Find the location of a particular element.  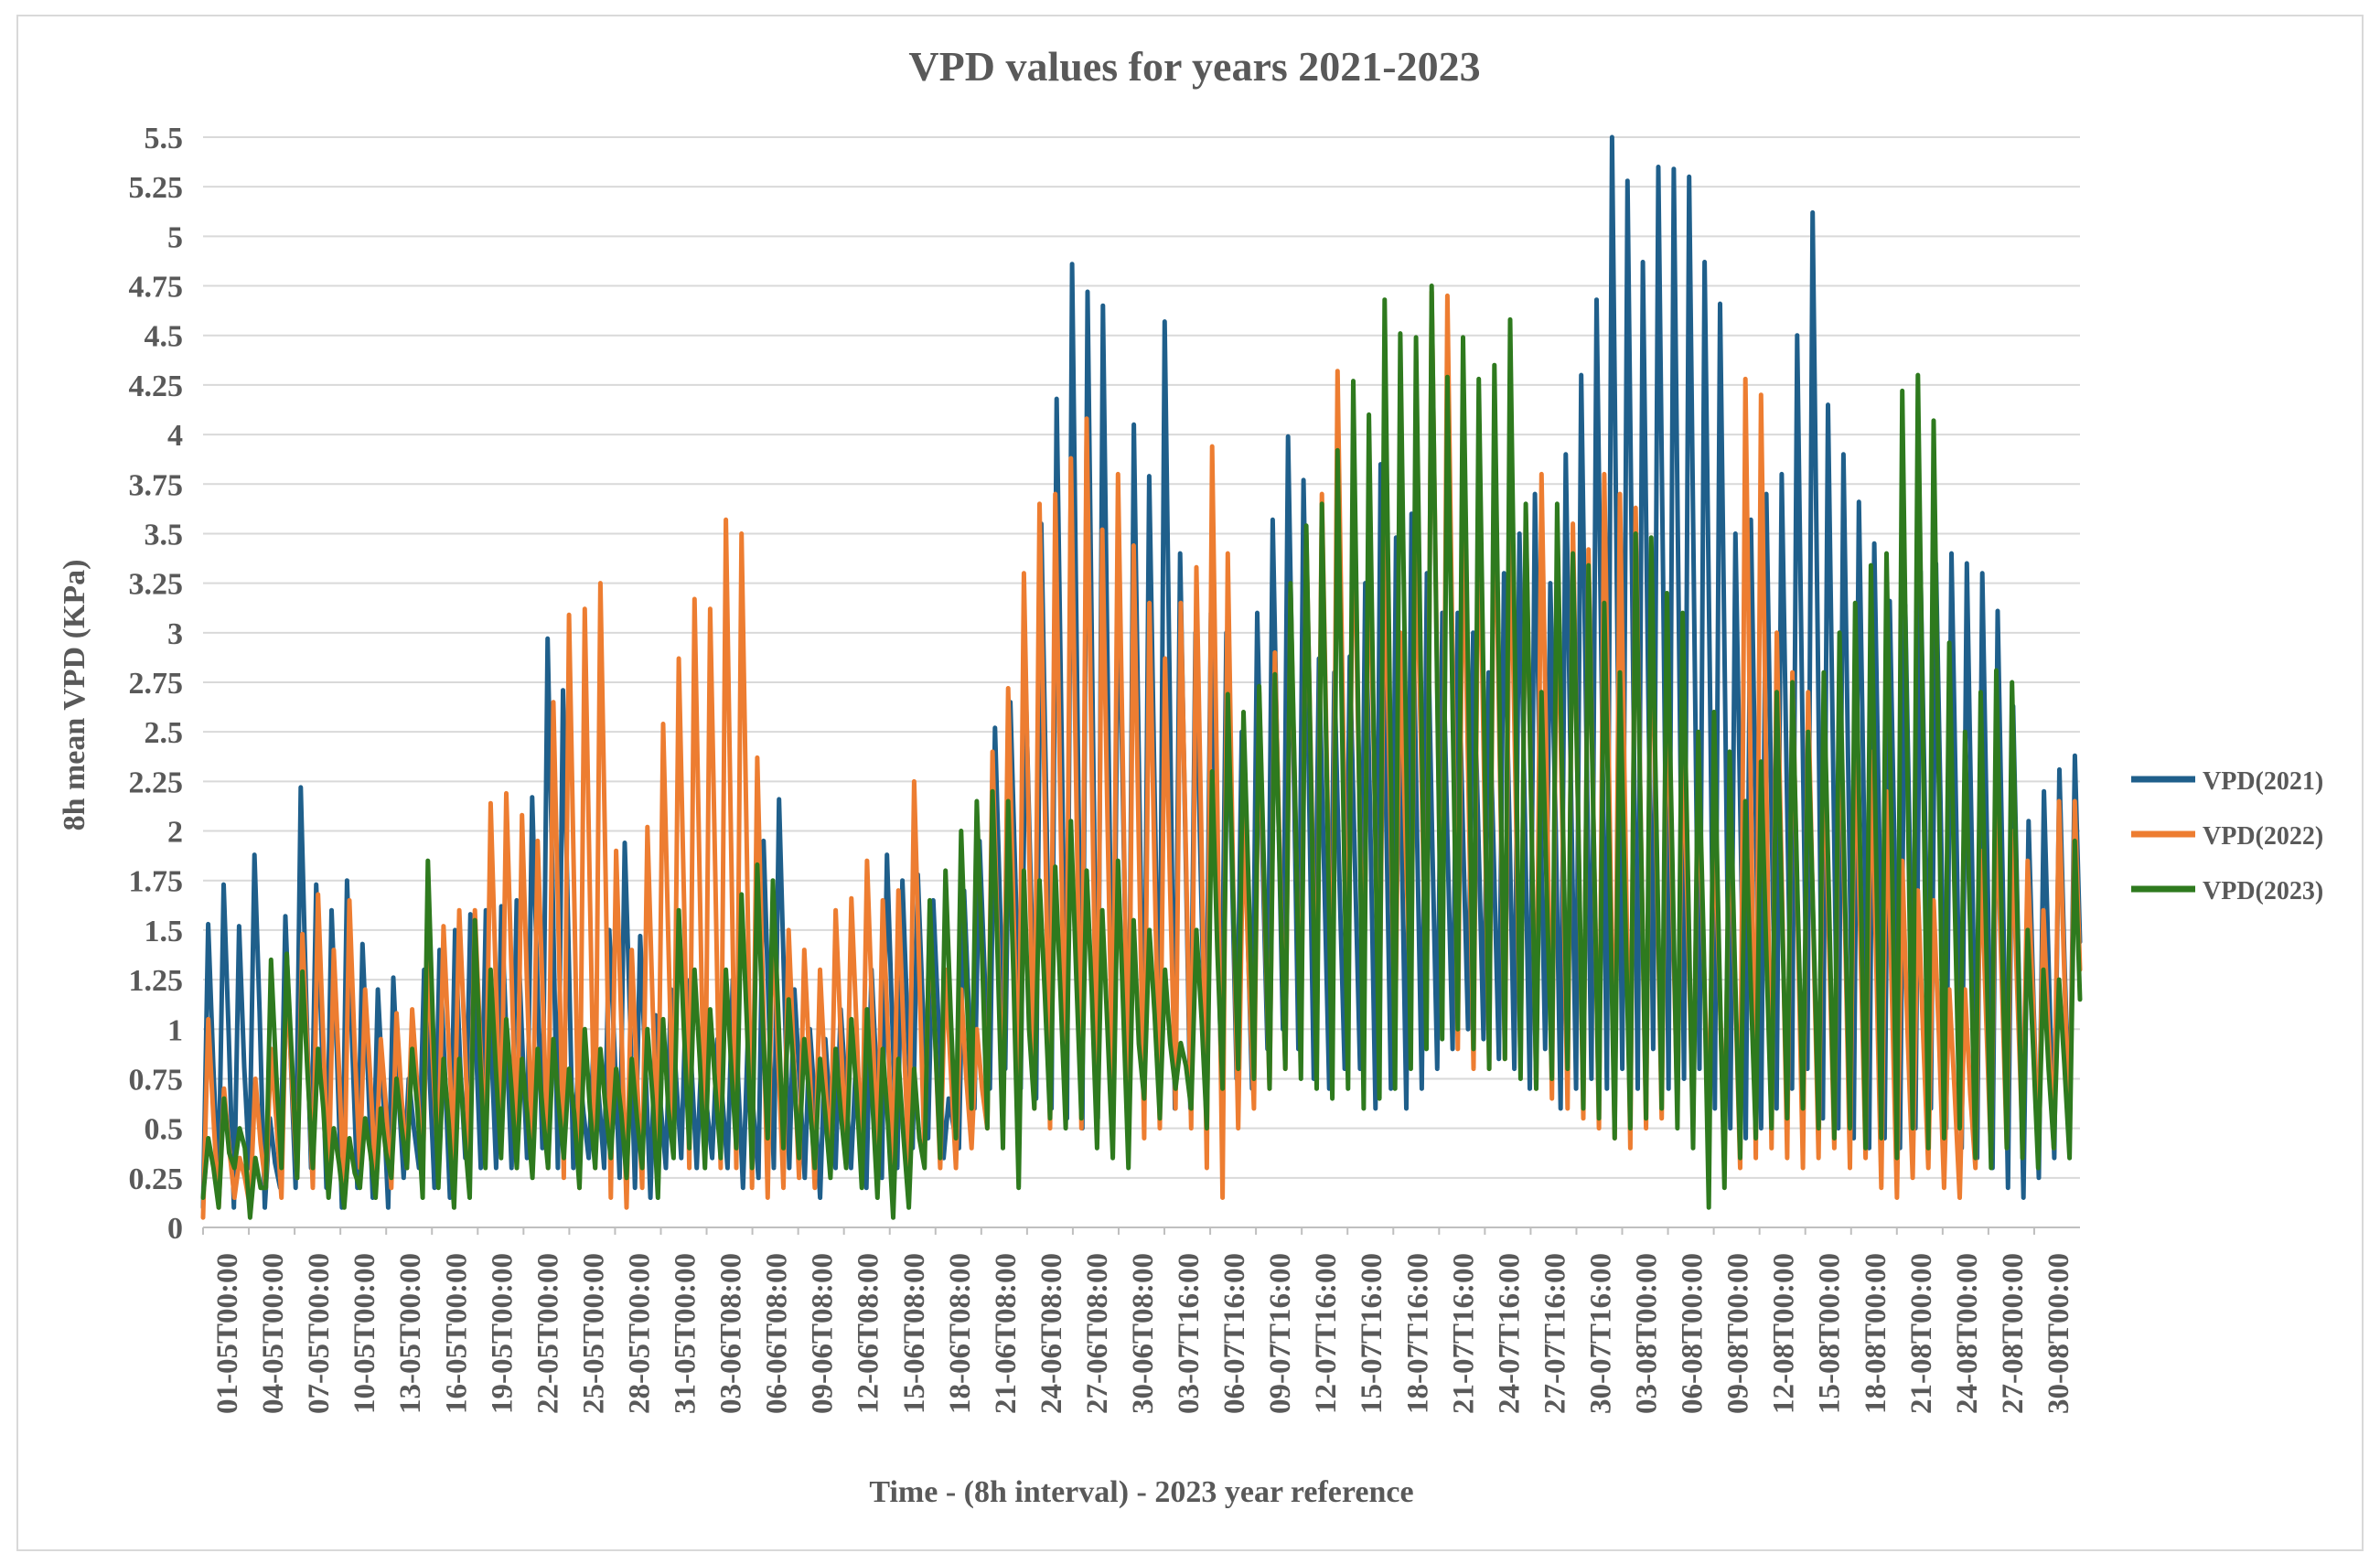

x-tick-label: 10-05T00:00 is located at coordinates (364, 1333).